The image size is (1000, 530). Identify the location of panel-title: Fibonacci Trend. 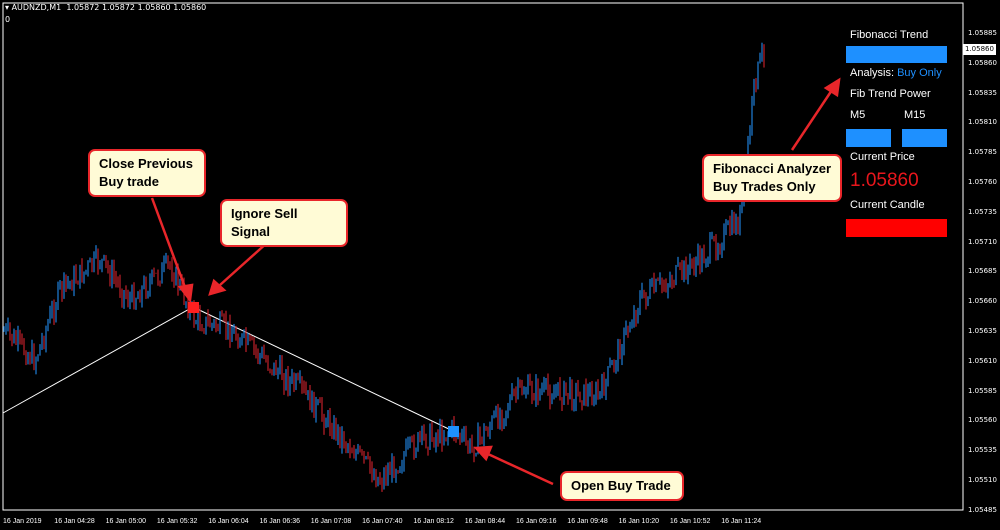
(889, 35).